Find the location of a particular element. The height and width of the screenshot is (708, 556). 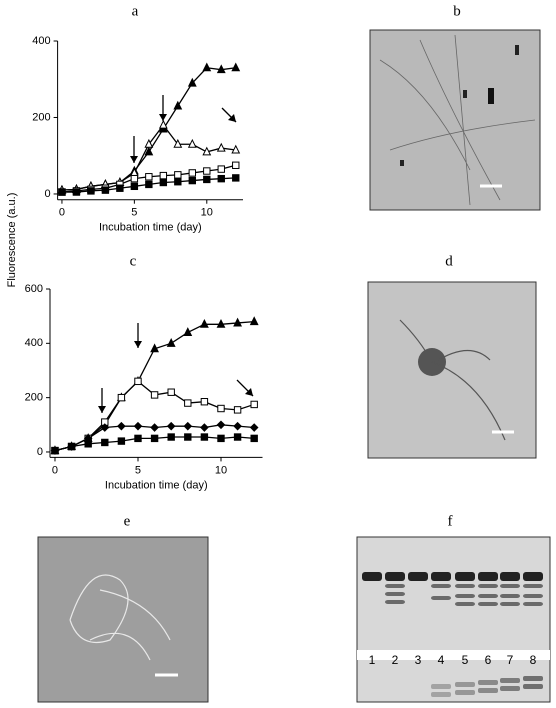

lane-label: 7 is located at coordinates (510, 660).